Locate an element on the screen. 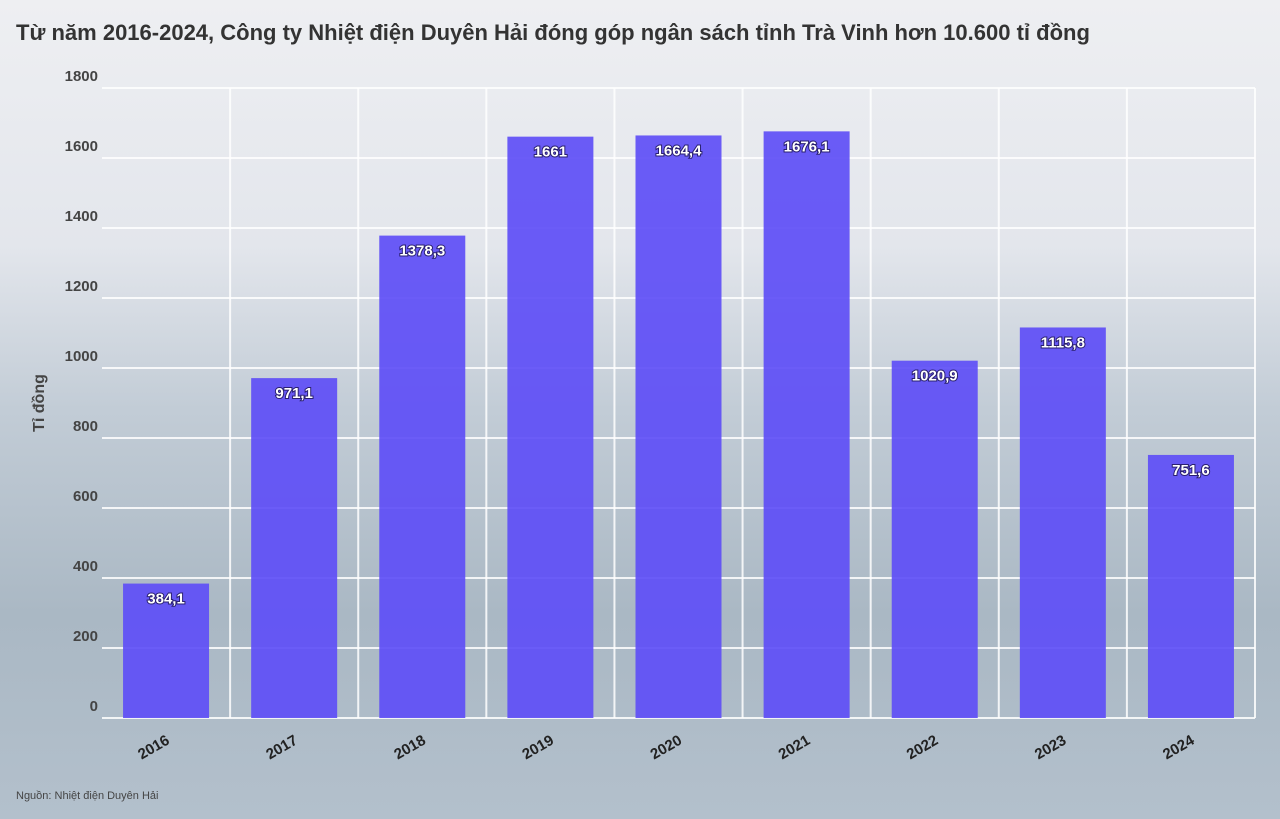  y-tick-label: 600 is located at coordinates (85, 496).